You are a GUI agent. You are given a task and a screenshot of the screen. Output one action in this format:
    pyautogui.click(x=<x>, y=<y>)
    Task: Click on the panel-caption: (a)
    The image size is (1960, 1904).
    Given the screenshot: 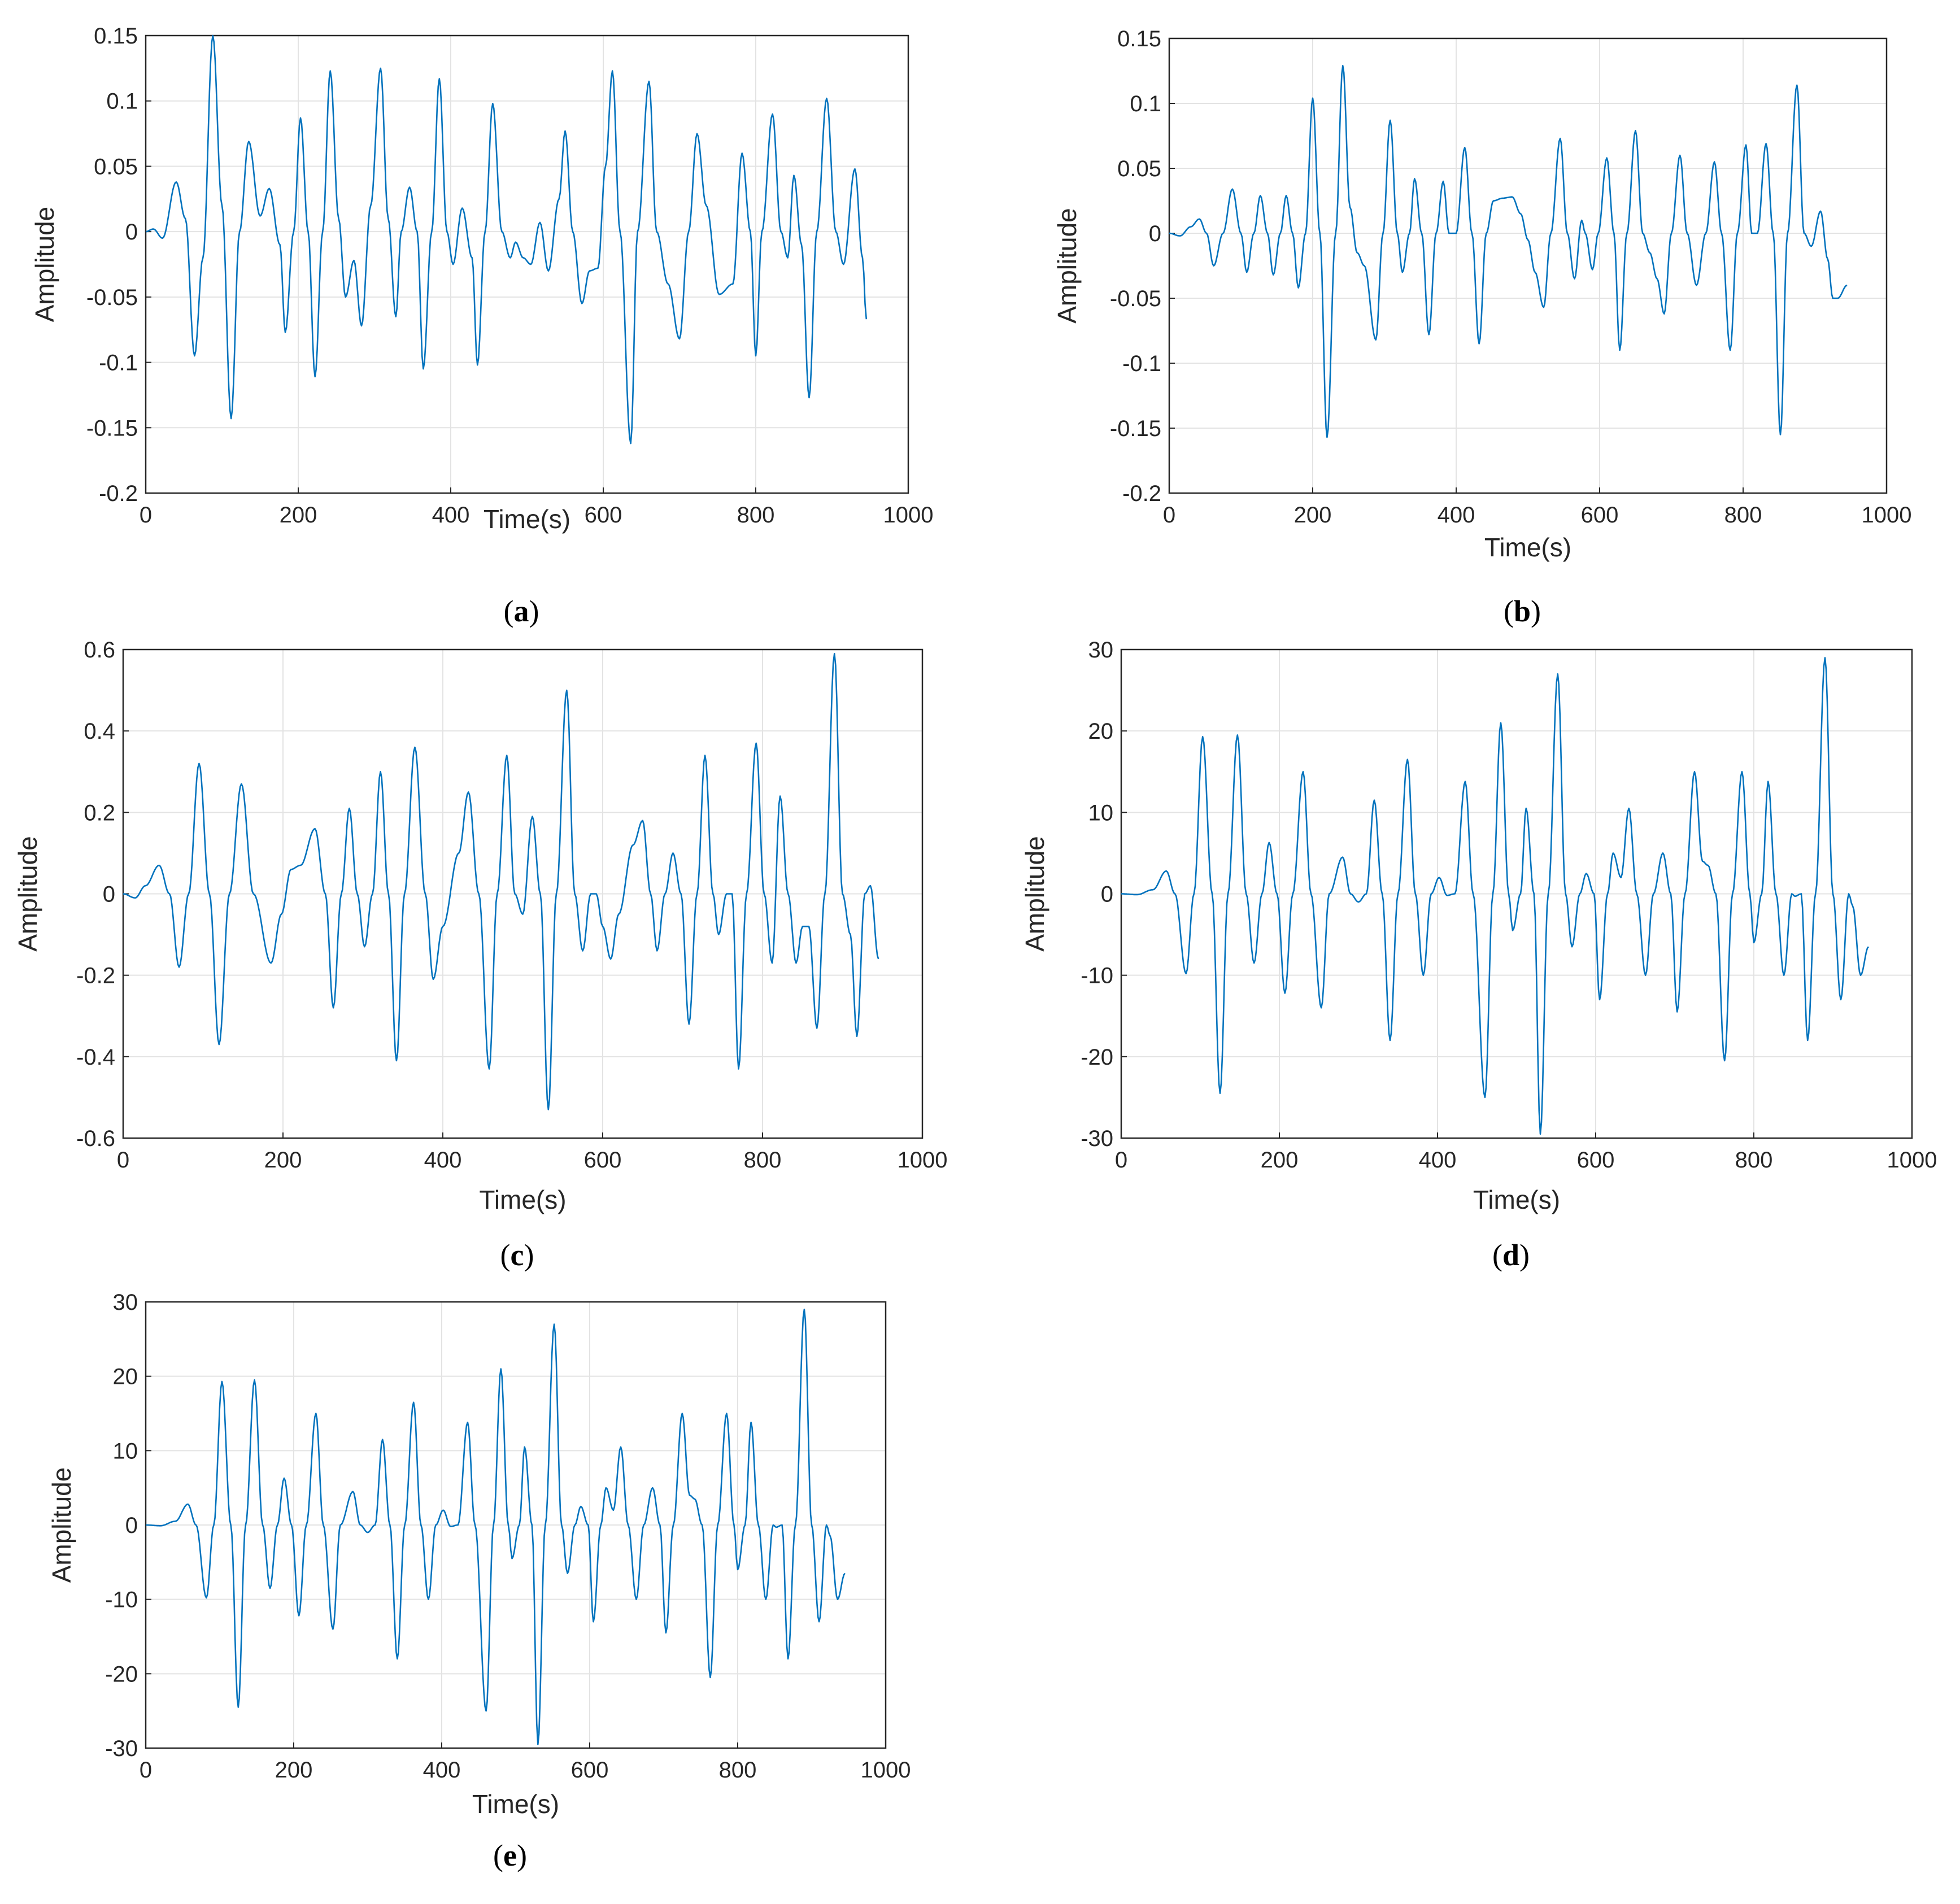 What is the action you would take?
    pyautogui.click(x=521, y=611)
    